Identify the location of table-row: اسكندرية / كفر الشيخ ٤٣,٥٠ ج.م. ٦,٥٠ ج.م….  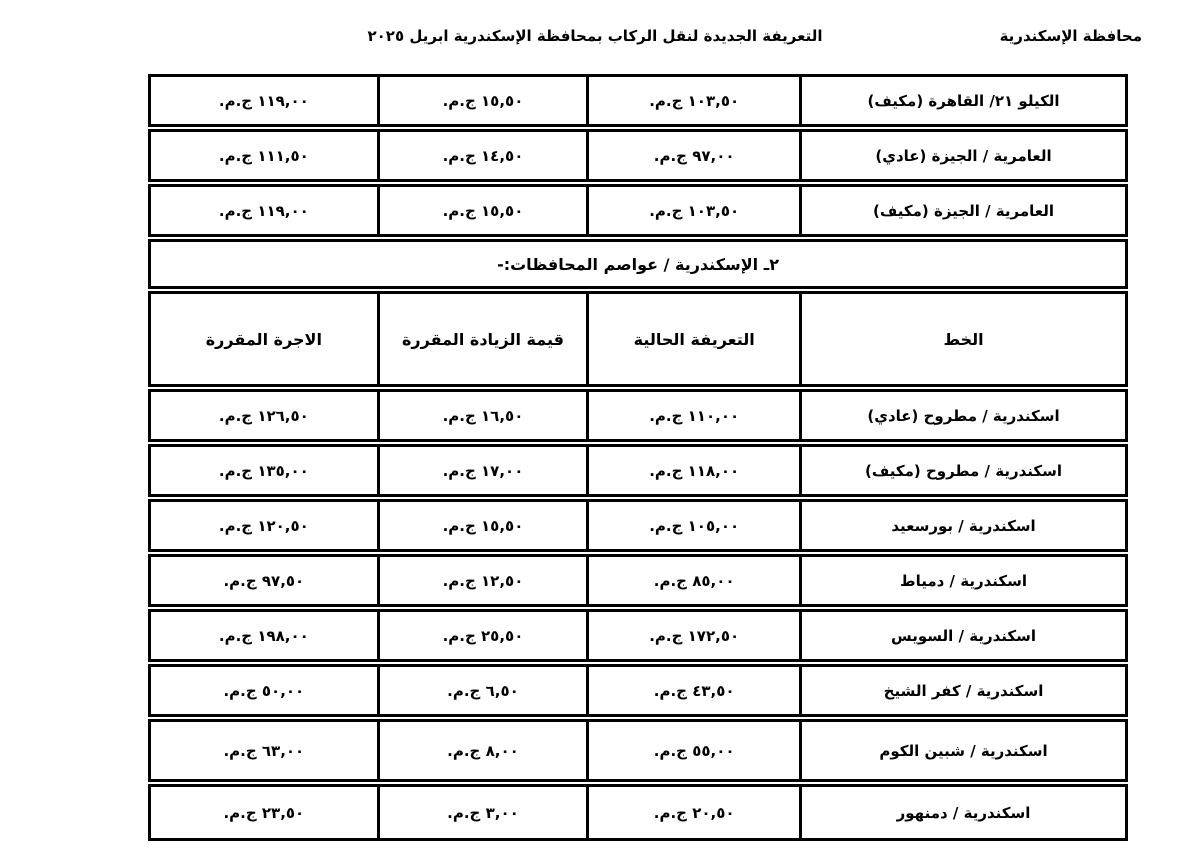
(638, 690).